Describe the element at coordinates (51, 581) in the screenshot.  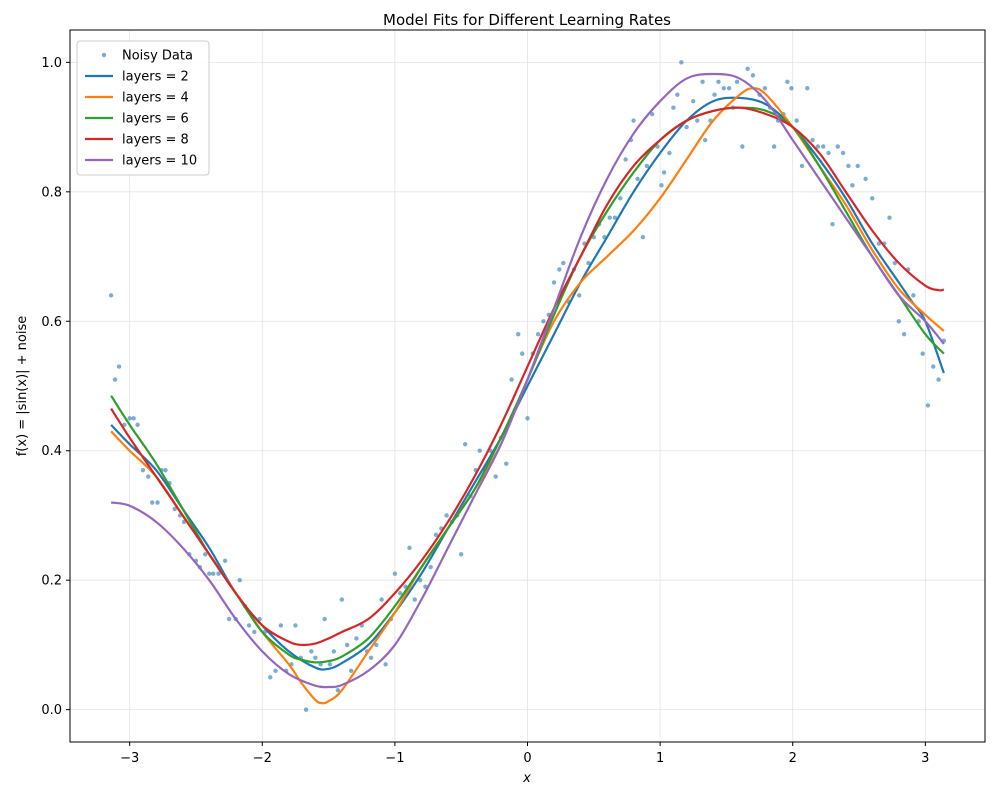
I see `y-tick-label: 0.2` at that location.